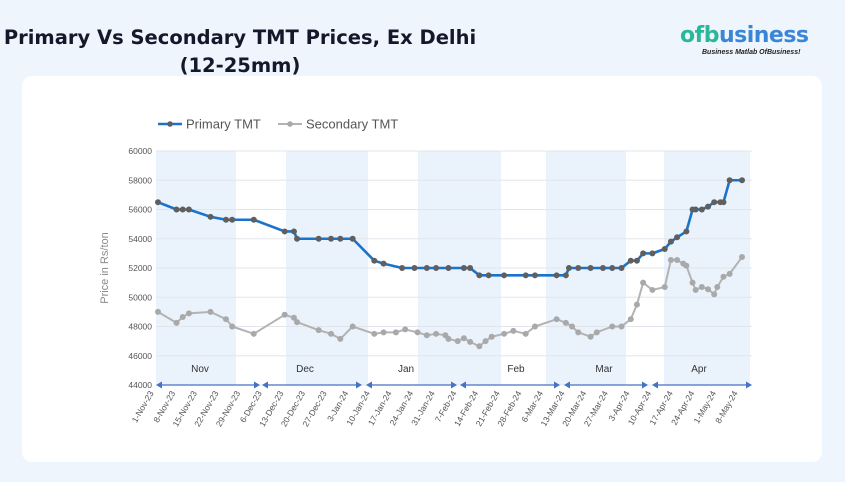 The height and width of the screenshot is (482, 845). What do you see at coordinates (223, 124) in the screenshot?
I see `legend-label: Primary TMT` at bounding box center [223, 124].